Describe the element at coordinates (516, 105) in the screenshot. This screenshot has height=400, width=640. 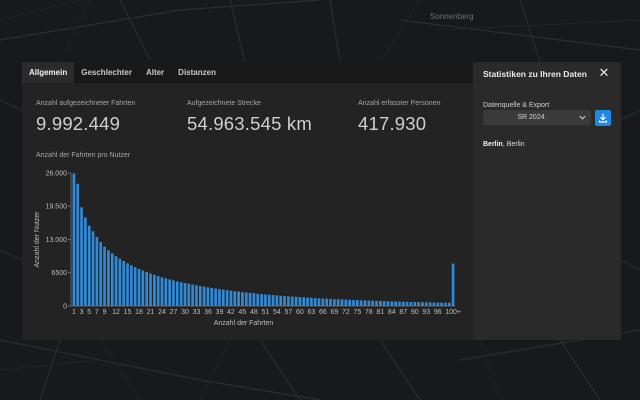
I see `data-source-label: Datenquelle & Export` at that location.